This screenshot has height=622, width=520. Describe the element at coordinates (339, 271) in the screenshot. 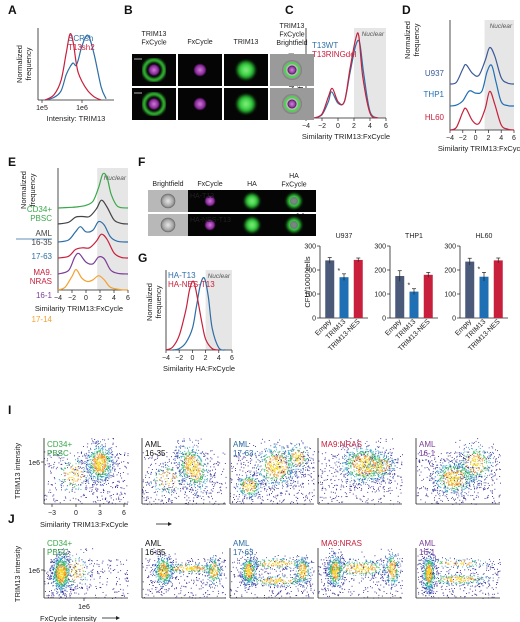

I see `H-star-0-1: *` at that location.